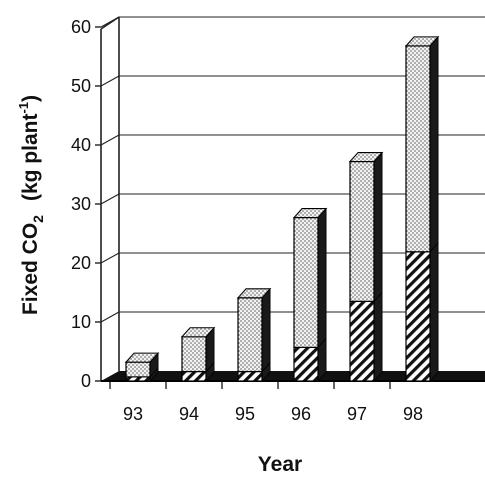 The height and width of the screenshot is (477, 485). I want to click on bar-segment-94-diagonal-hatch, so click(194, 376).